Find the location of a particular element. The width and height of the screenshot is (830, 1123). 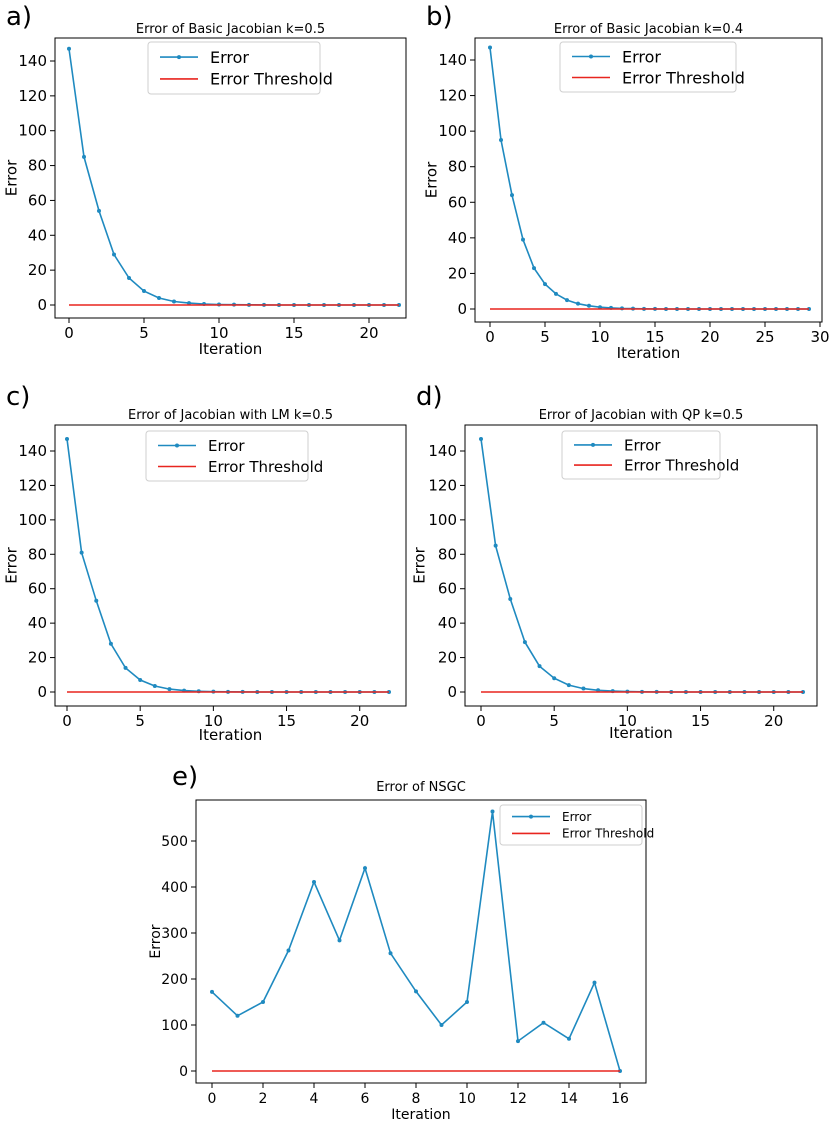

y-tick-label-d: 60 is located at coordinates (447, 589).